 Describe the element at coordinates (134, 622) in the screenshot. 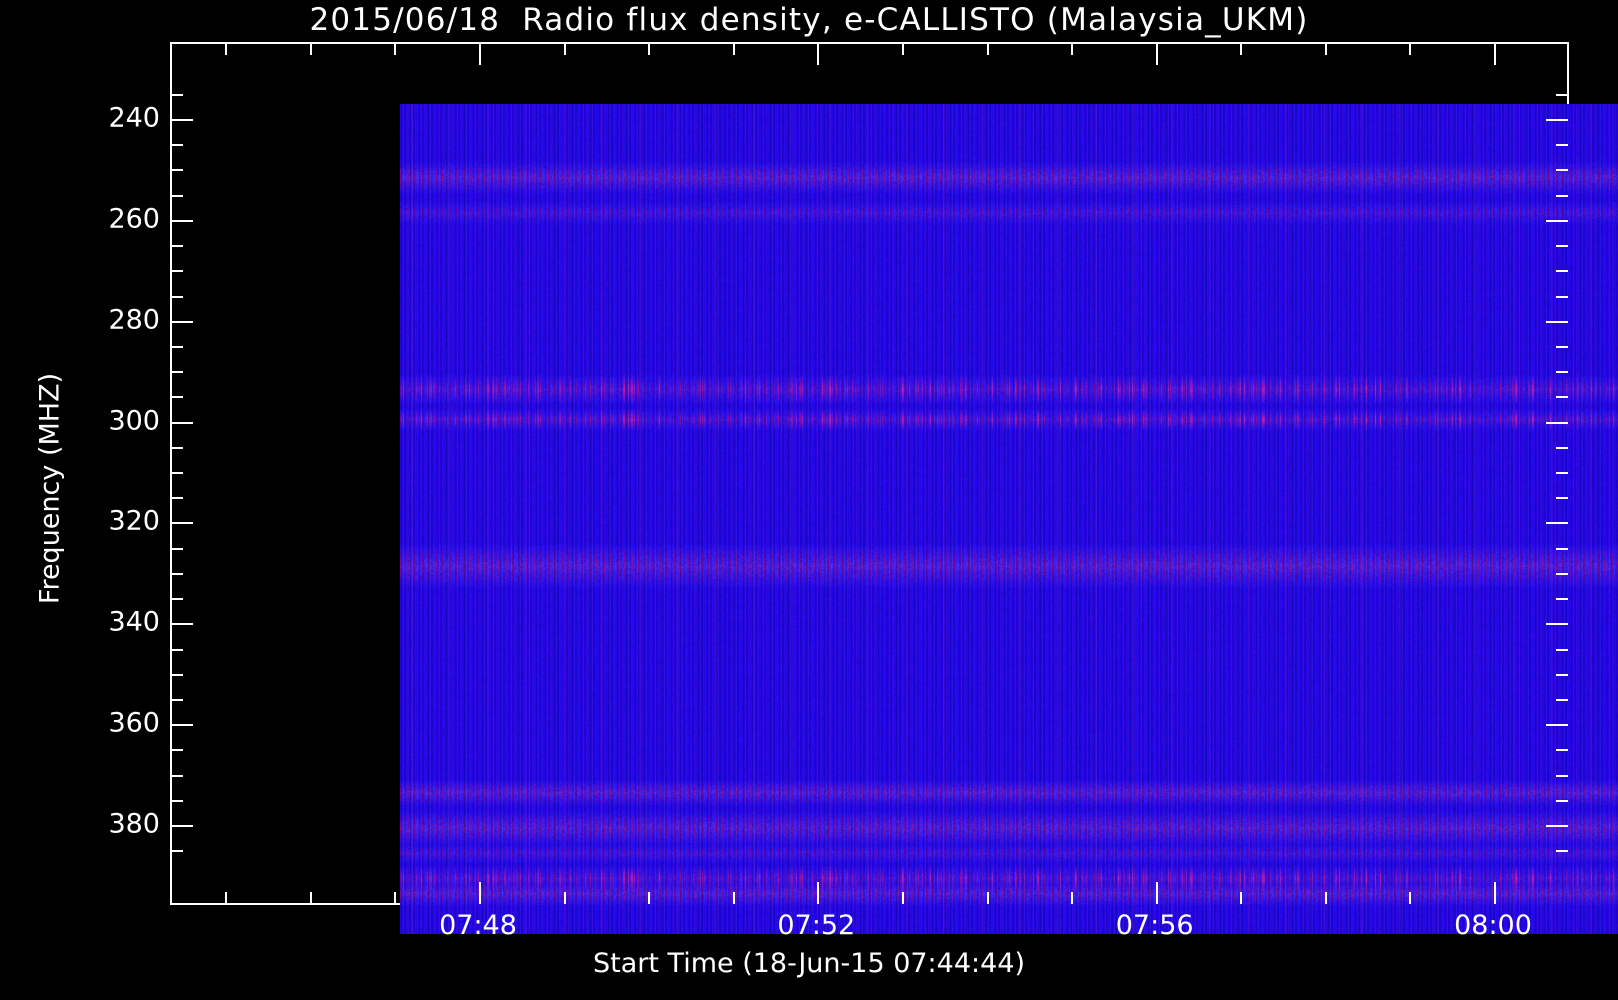

I see `y-tick-label: 340` at that location.